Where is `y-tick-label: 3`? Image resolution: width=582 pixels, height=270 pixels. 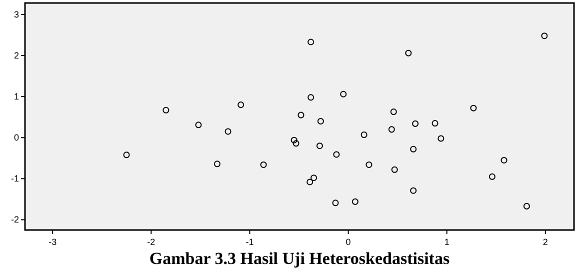
y-tick-label: 3 is located at coordinates (16, 14).